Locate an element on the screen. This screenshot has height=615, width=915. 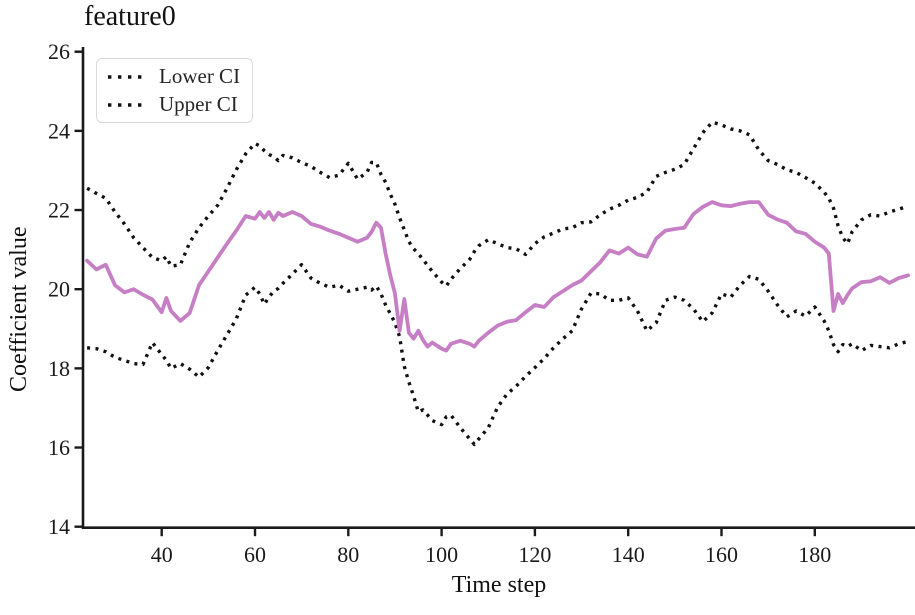
x-axis-label: Time step is located at coordinates (499, 585).